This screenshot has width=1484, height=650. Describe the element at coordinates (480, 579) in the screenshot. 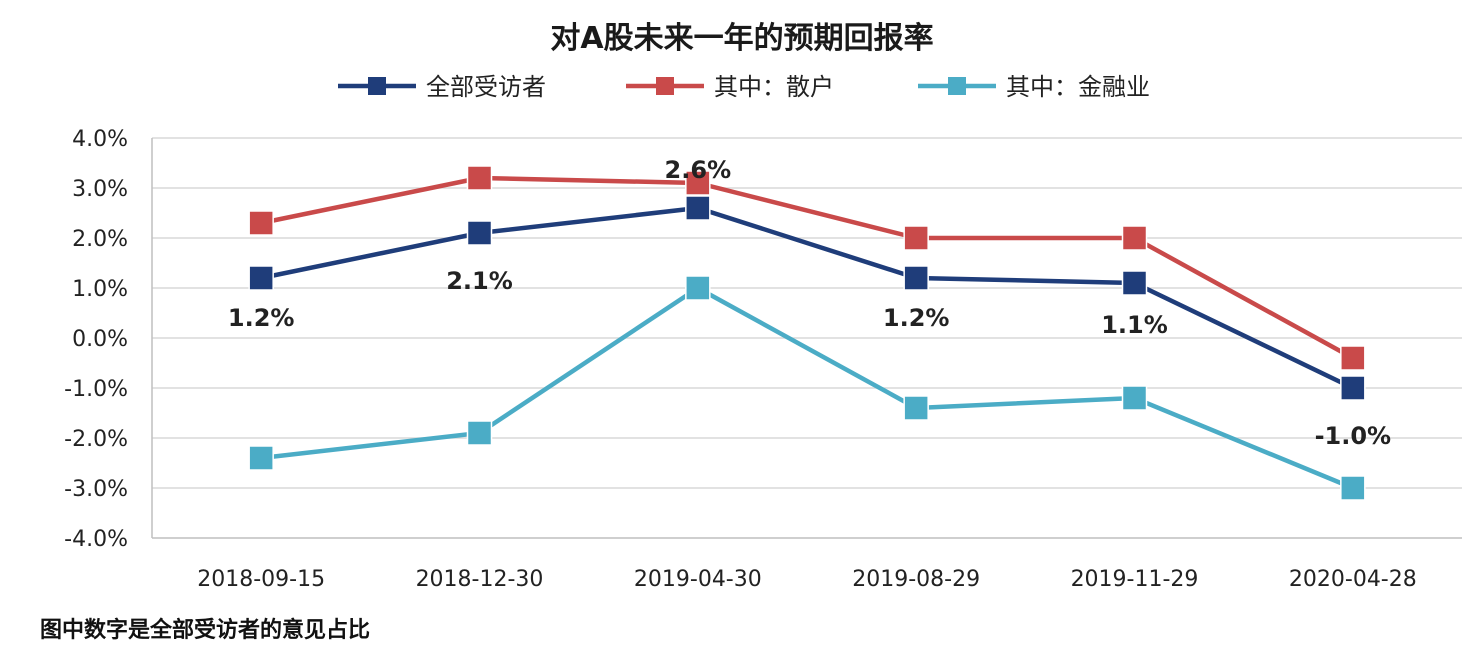

I see `x-tick-label: 2018-12-30` at that location.